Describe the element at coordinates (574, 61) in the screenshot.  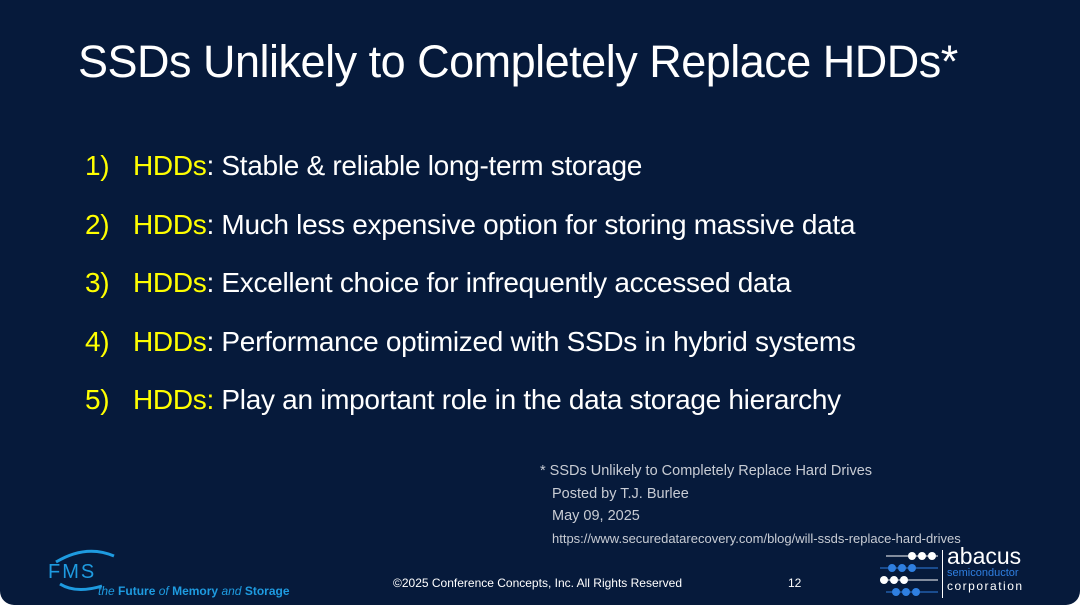
I see `title-rest: Unlikely to Completely Replace HDDs*` at that location.